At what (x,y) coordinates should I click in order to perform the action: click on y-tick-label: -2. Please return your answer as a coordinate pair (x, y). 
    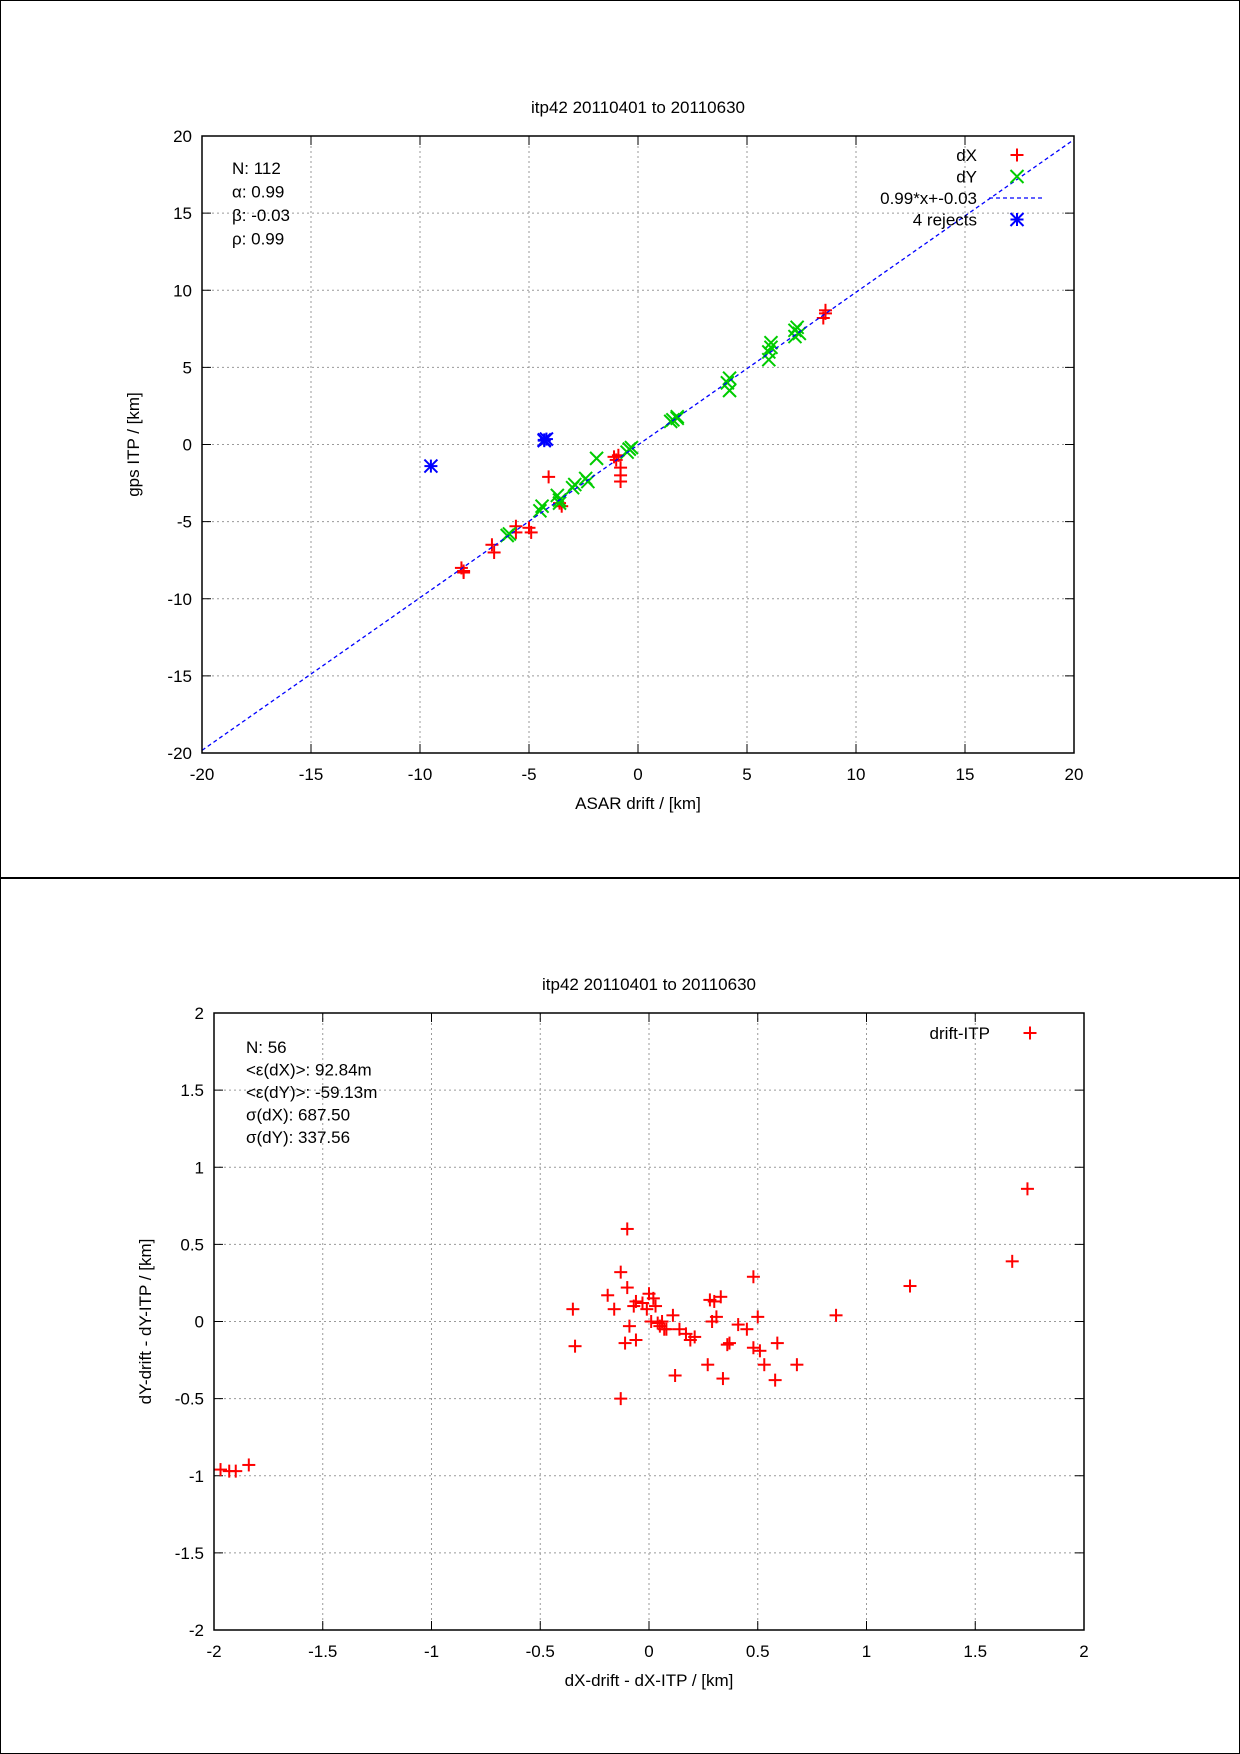
    Looking at the image, I should click on (196, 1630).